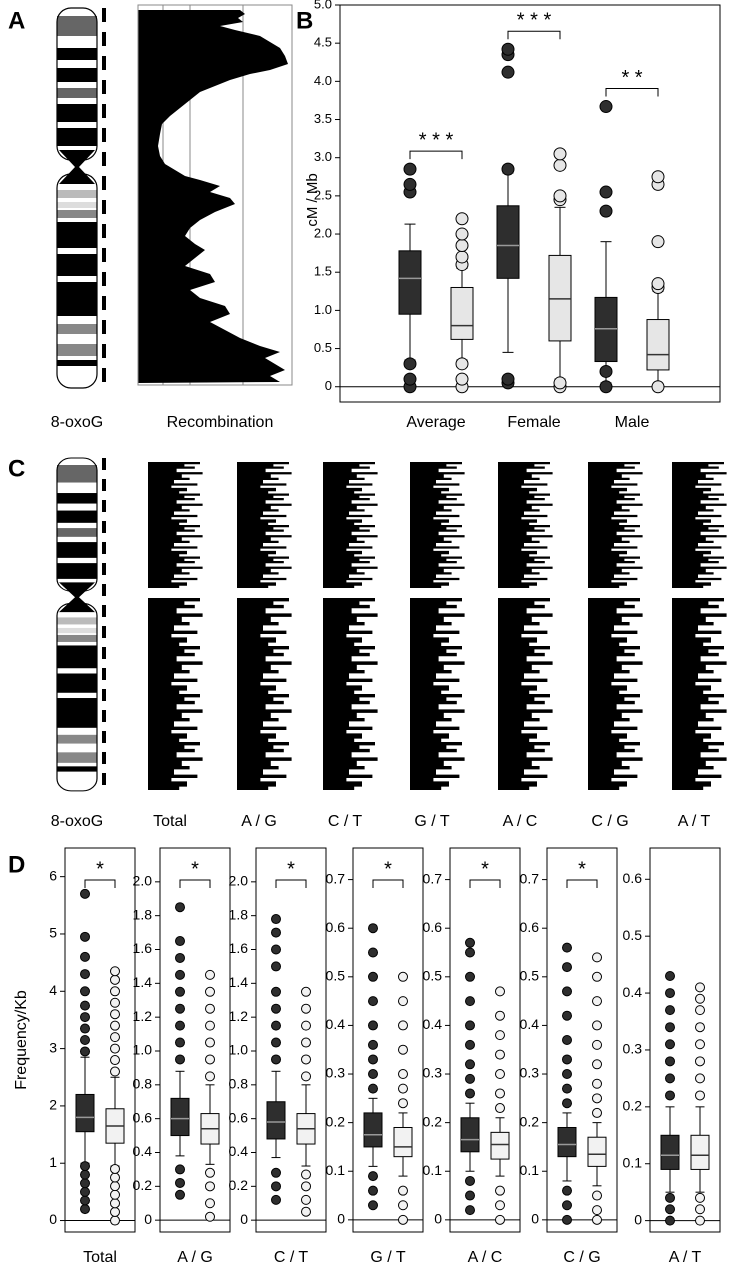  What do you see at coordinates (143, 1084) in the screenshot?
I see `y-tick-label: 0.8` at bounding box center [143, 1084].